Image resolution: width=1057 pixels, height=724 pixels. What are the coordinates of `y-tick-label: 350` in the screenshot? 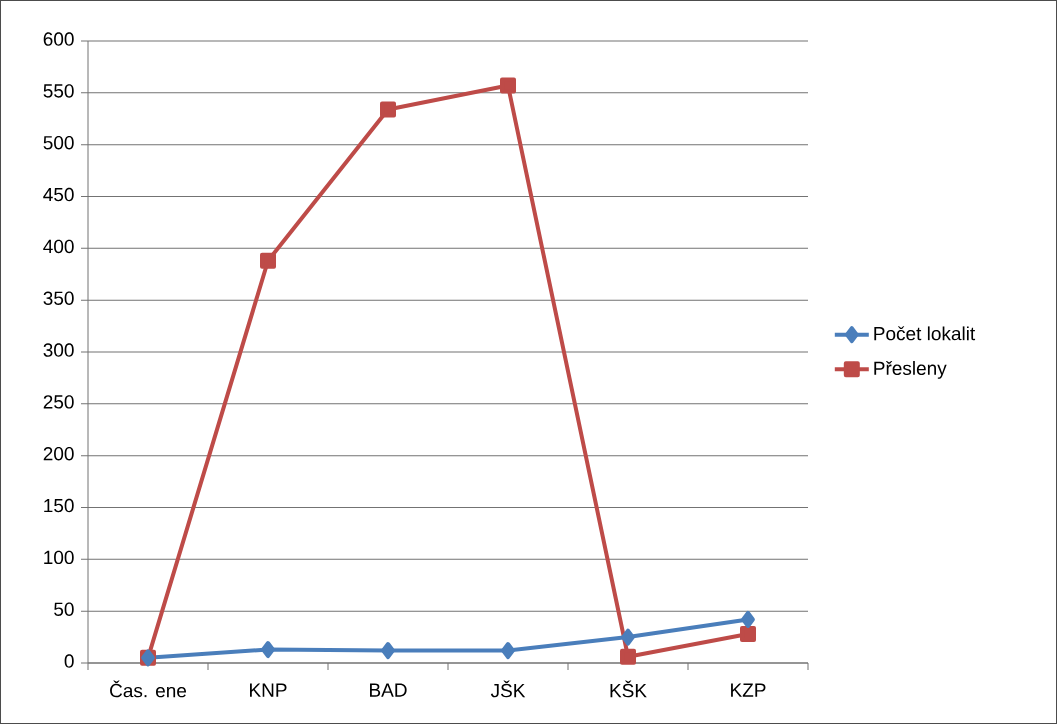 It's located at (58, 298).